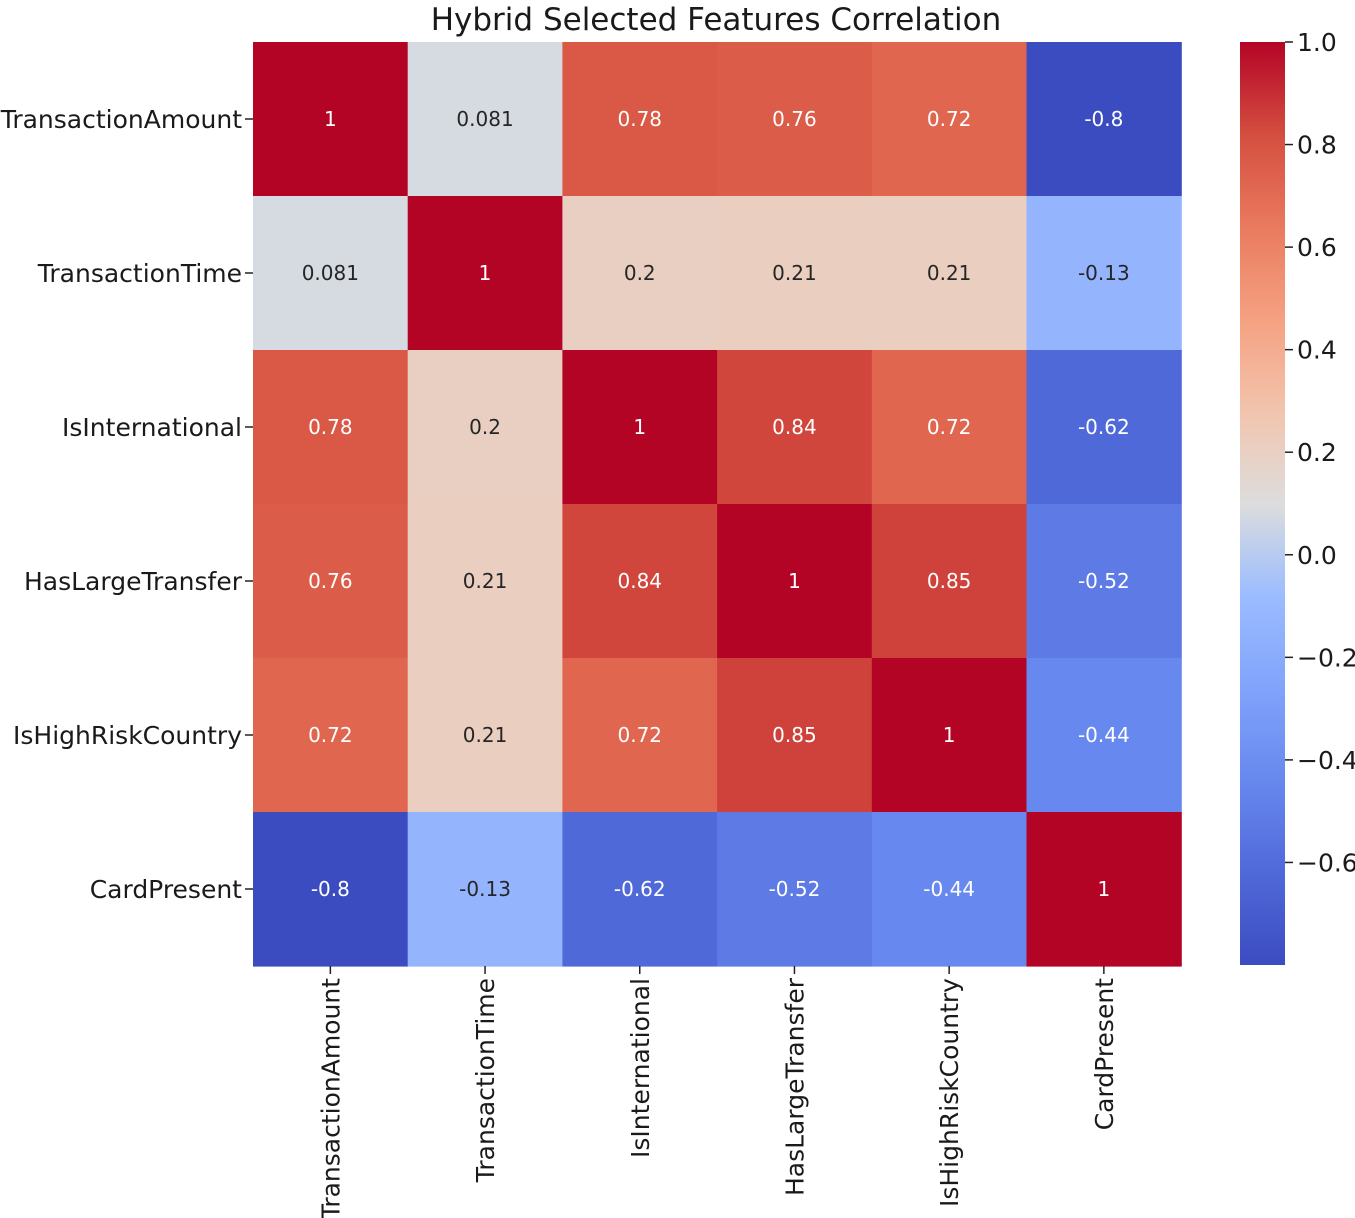 The image size is (1355, 1218). I want to click on colorbar-tick-label: −0.4, so click(1326, 760).